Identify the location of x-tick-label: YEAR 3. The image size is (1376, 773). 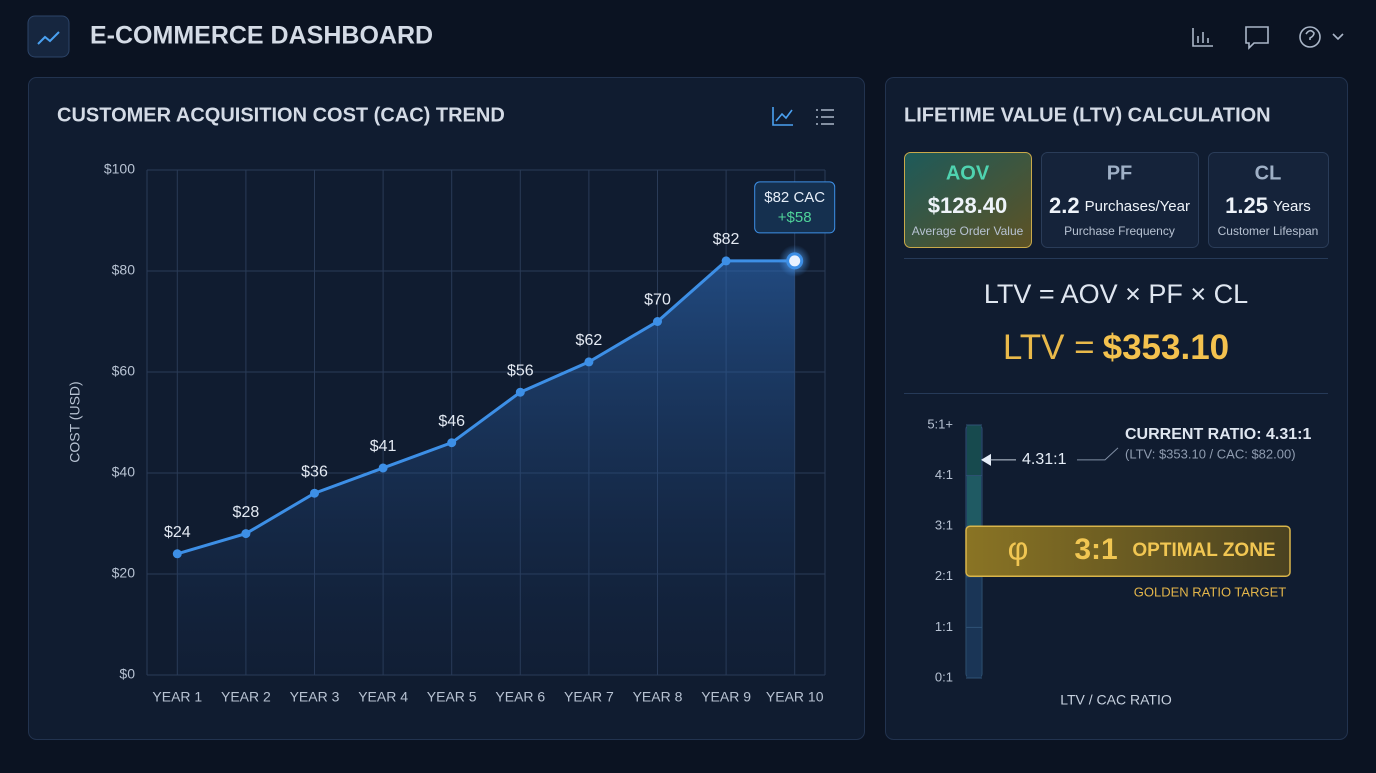
(315, 697).